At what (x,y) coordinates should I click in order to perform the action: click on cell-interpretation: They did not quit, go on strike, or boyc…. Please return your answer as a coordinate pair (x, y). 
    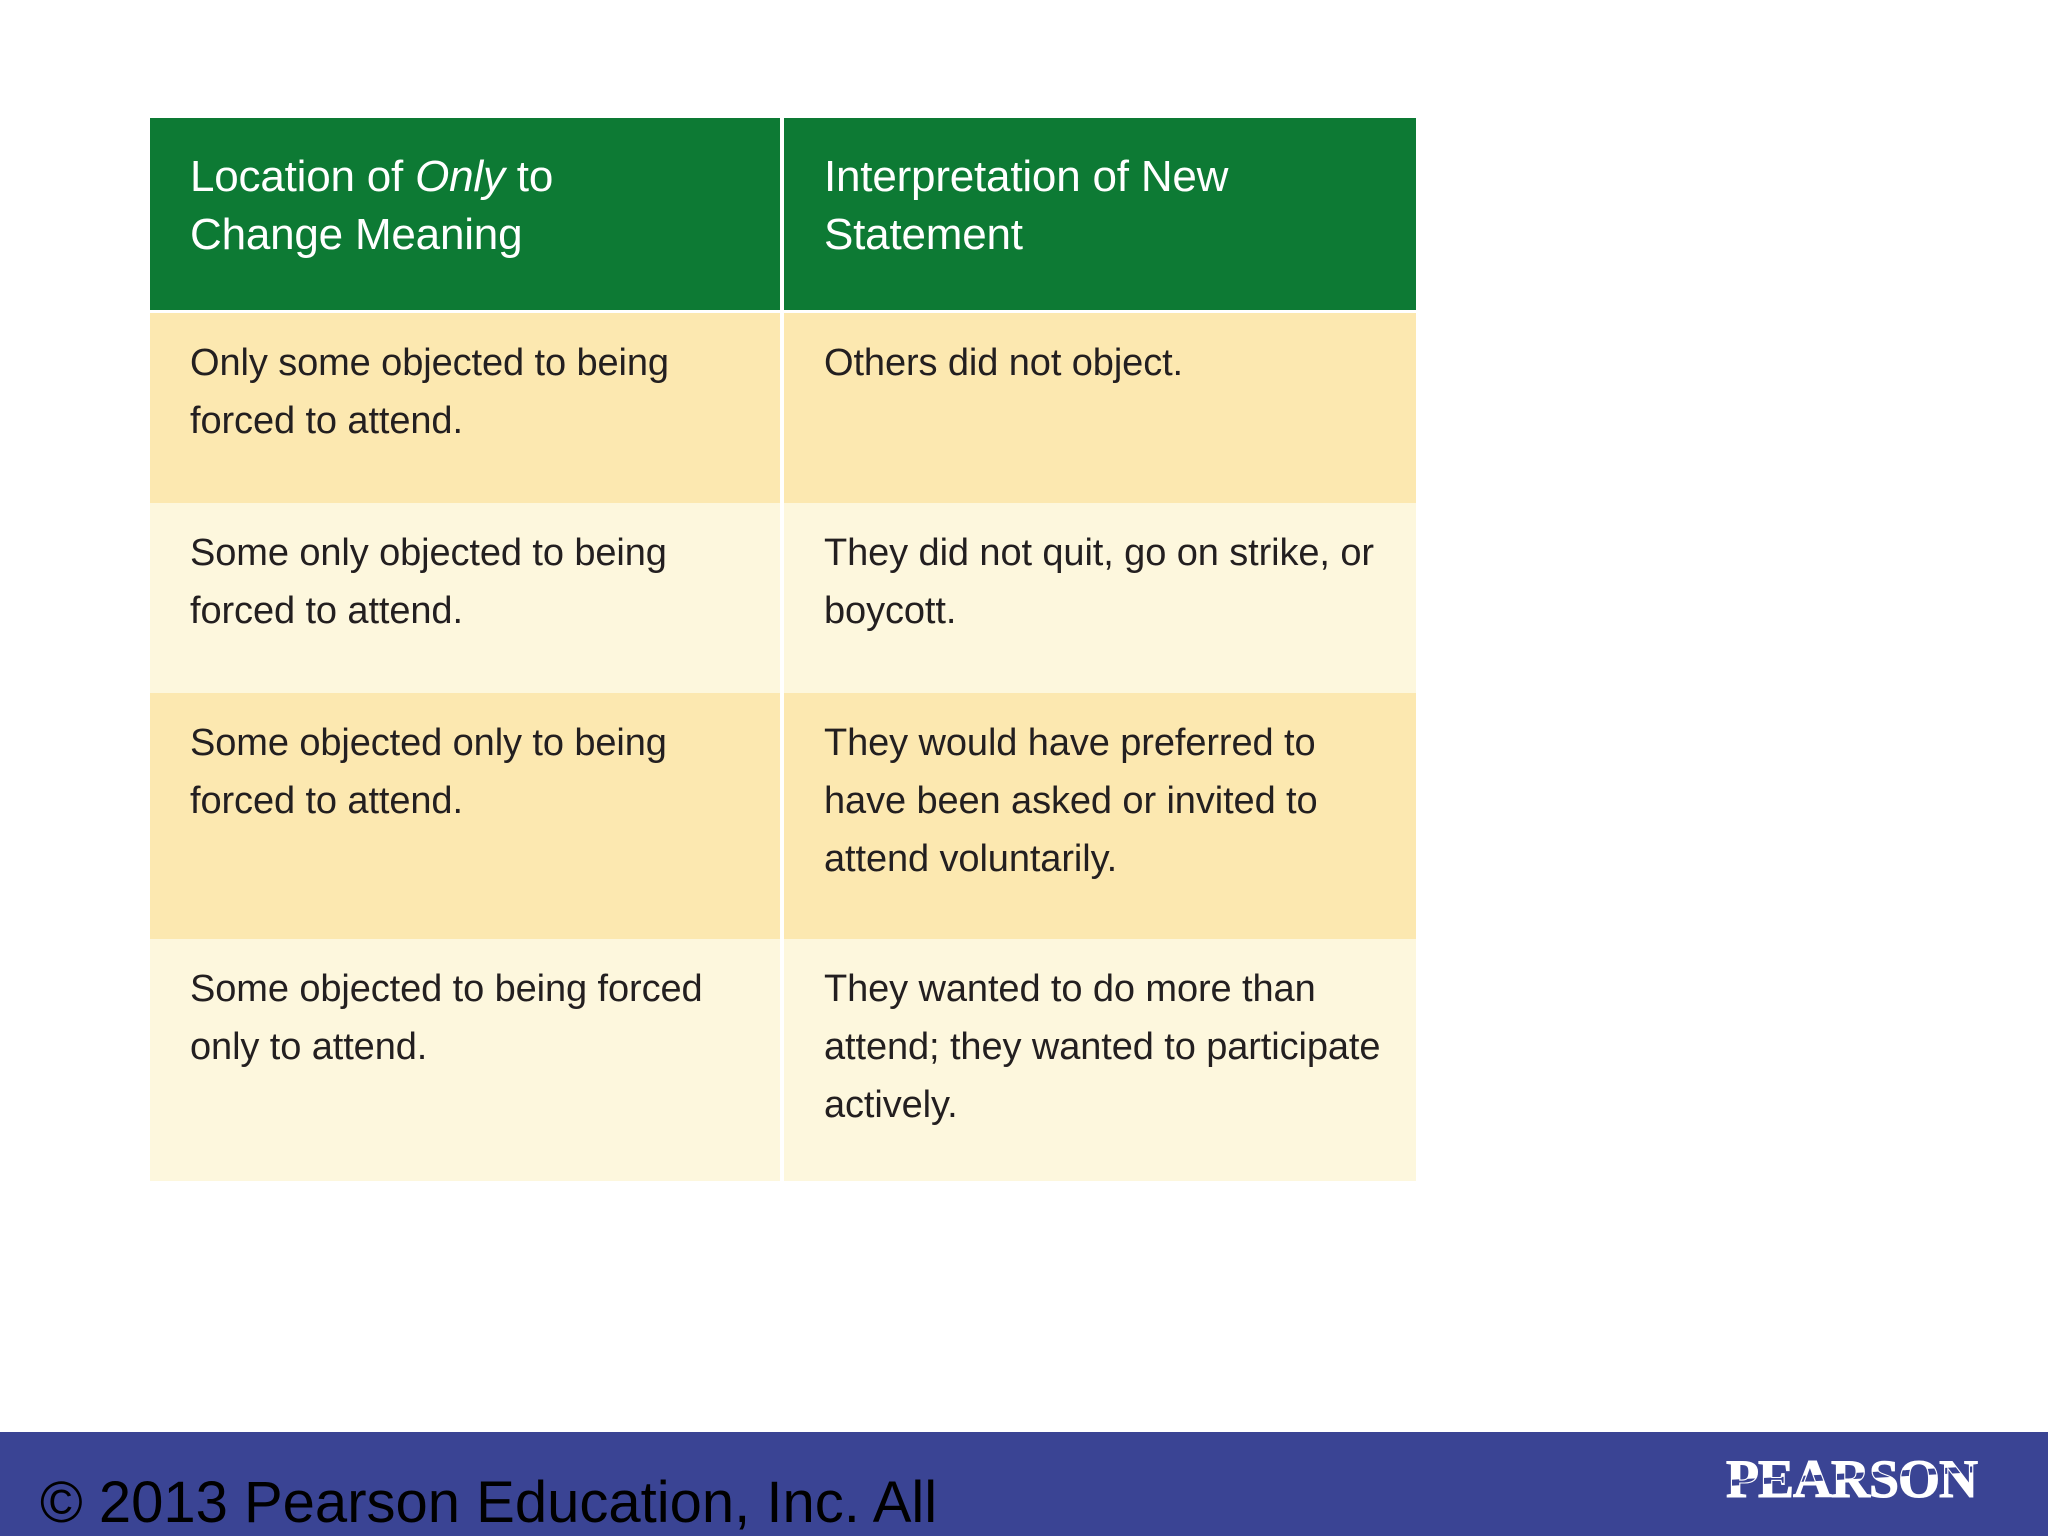
    Looking at the image, I should click on (1099, 598).